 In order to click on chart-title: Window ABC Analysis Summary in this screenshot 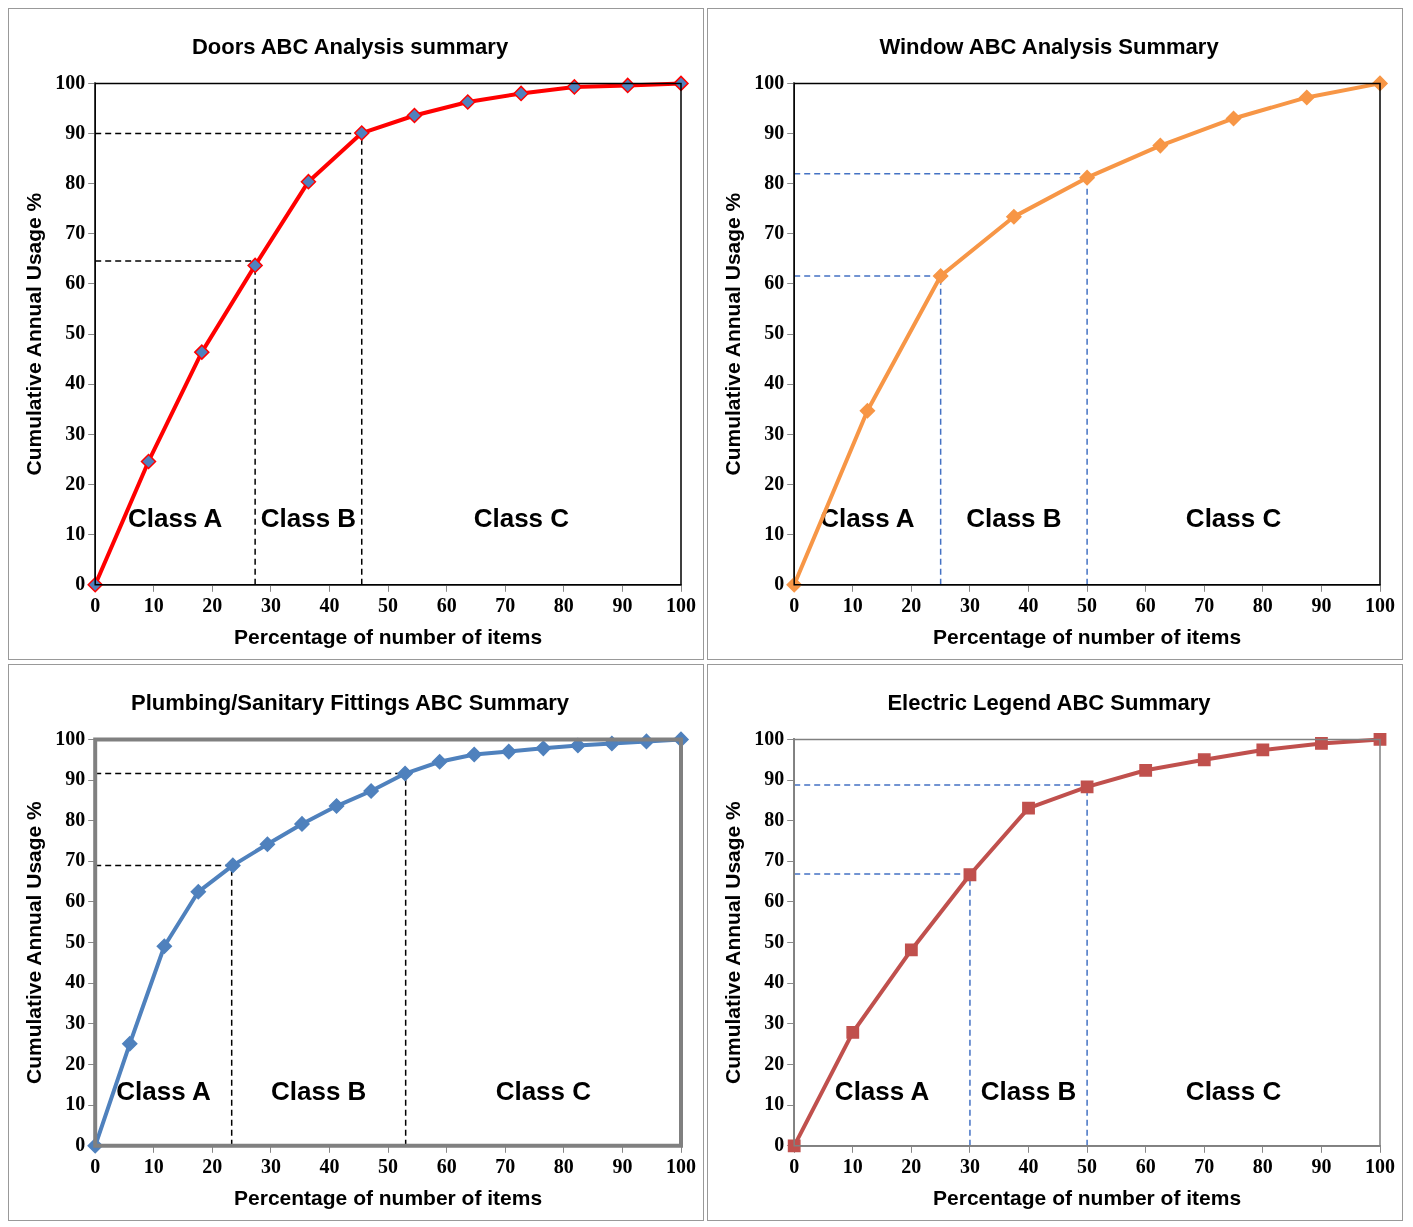, I will do `click(1049, 47)`.